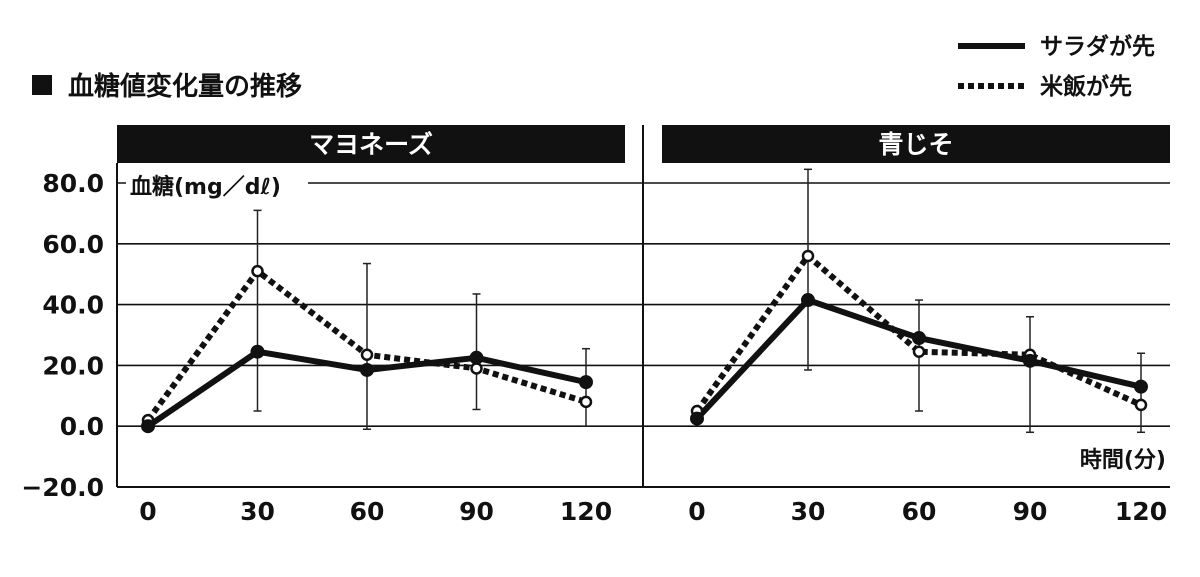 This screenshot has height=577, width=1200. What do you see at coordinates (62, 487) in the screenshot?
I see `y-tick-label: −20.0` at bounding box center [62, 487].